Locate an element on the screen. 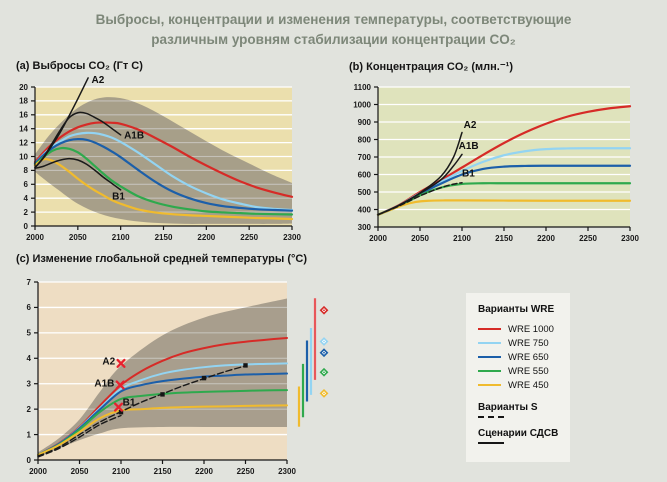 This screenshot has width=667, height=482. legend-swatch-wre550 is located at coordinates (489, 371).